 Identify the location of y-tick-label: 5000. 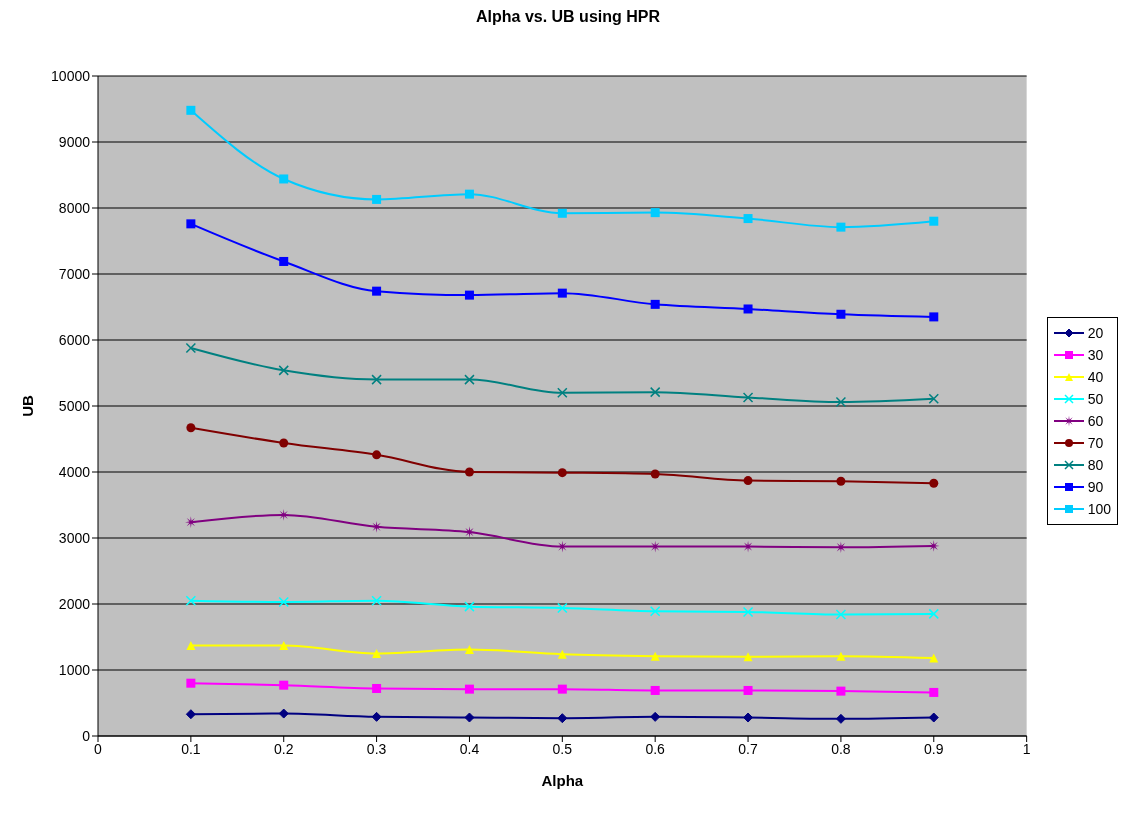
(74, 405).